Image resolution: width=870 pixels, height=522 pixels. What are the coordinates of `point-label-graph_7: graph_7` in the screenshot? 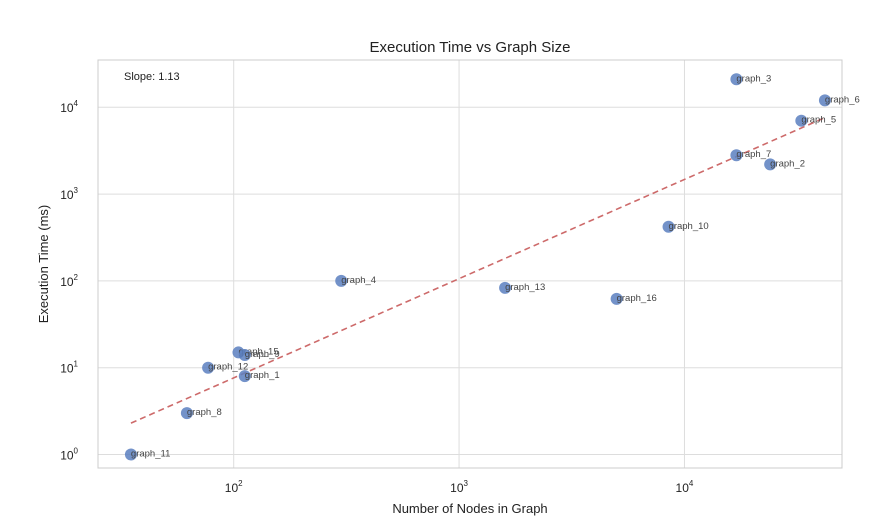 It's located at (753, 154).